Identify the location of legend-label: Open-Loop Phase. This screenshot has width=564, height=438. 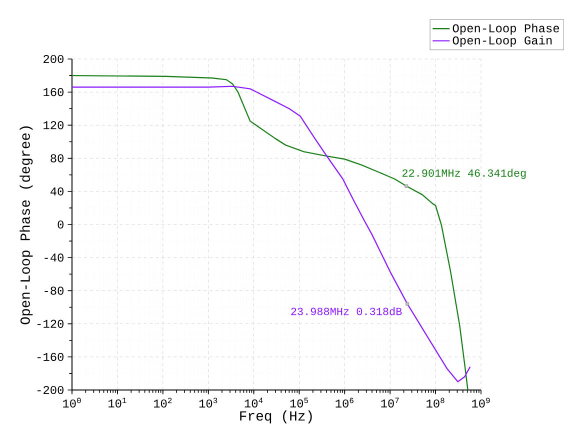
(506, 29).